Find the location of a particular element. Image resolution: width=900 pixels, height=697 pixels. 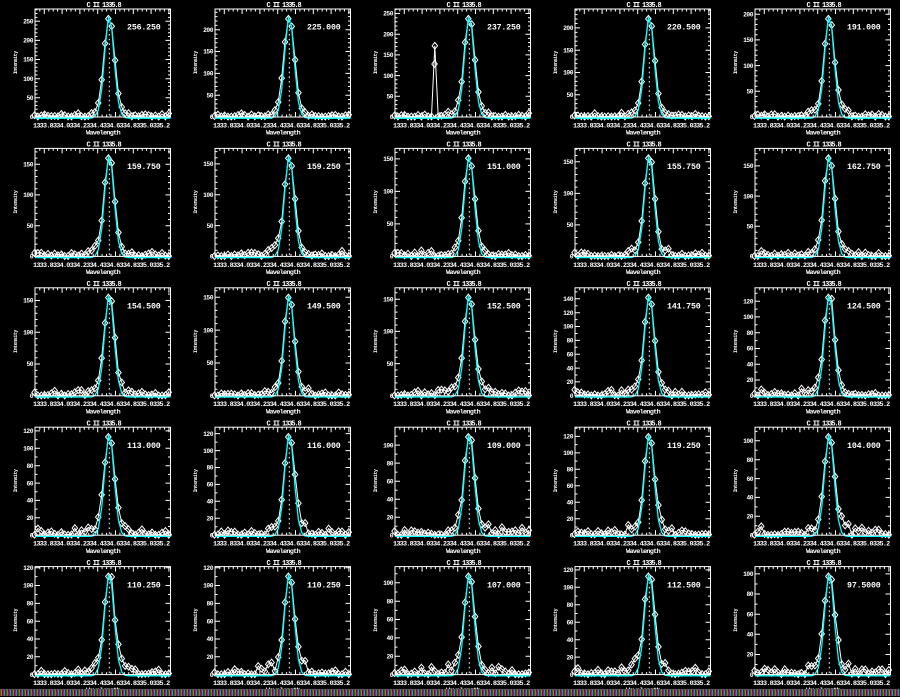

svg-text: 140 is located at coordinates (568, 299).